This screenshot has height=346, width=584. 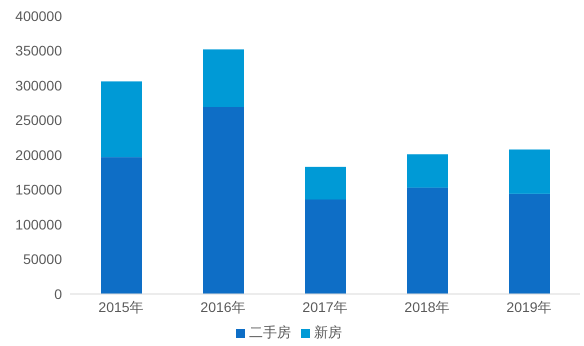 I want to click on y-tick-label: 50000, so click(x=42, y=259).